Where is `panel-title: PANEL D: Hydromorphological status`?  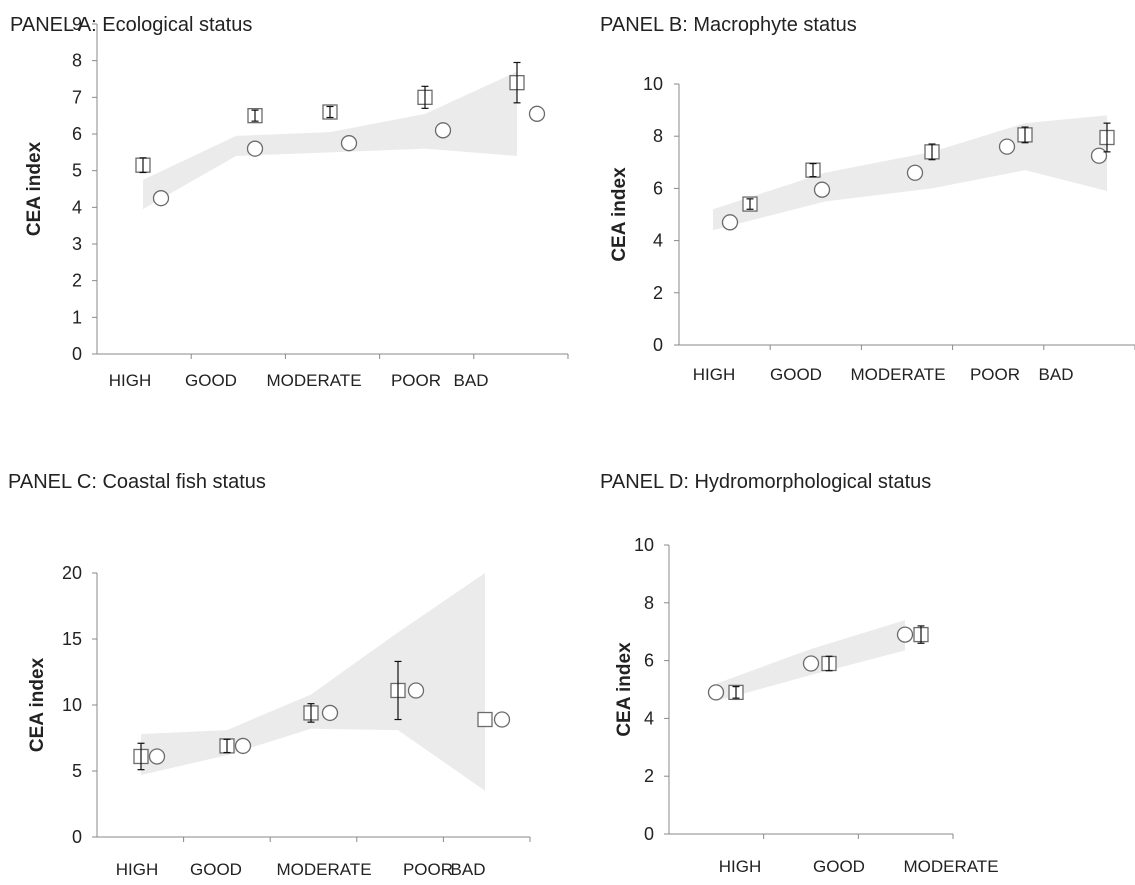 panel-title: PANEL D: Hydromorphological status is located at coordinates (766, 482).